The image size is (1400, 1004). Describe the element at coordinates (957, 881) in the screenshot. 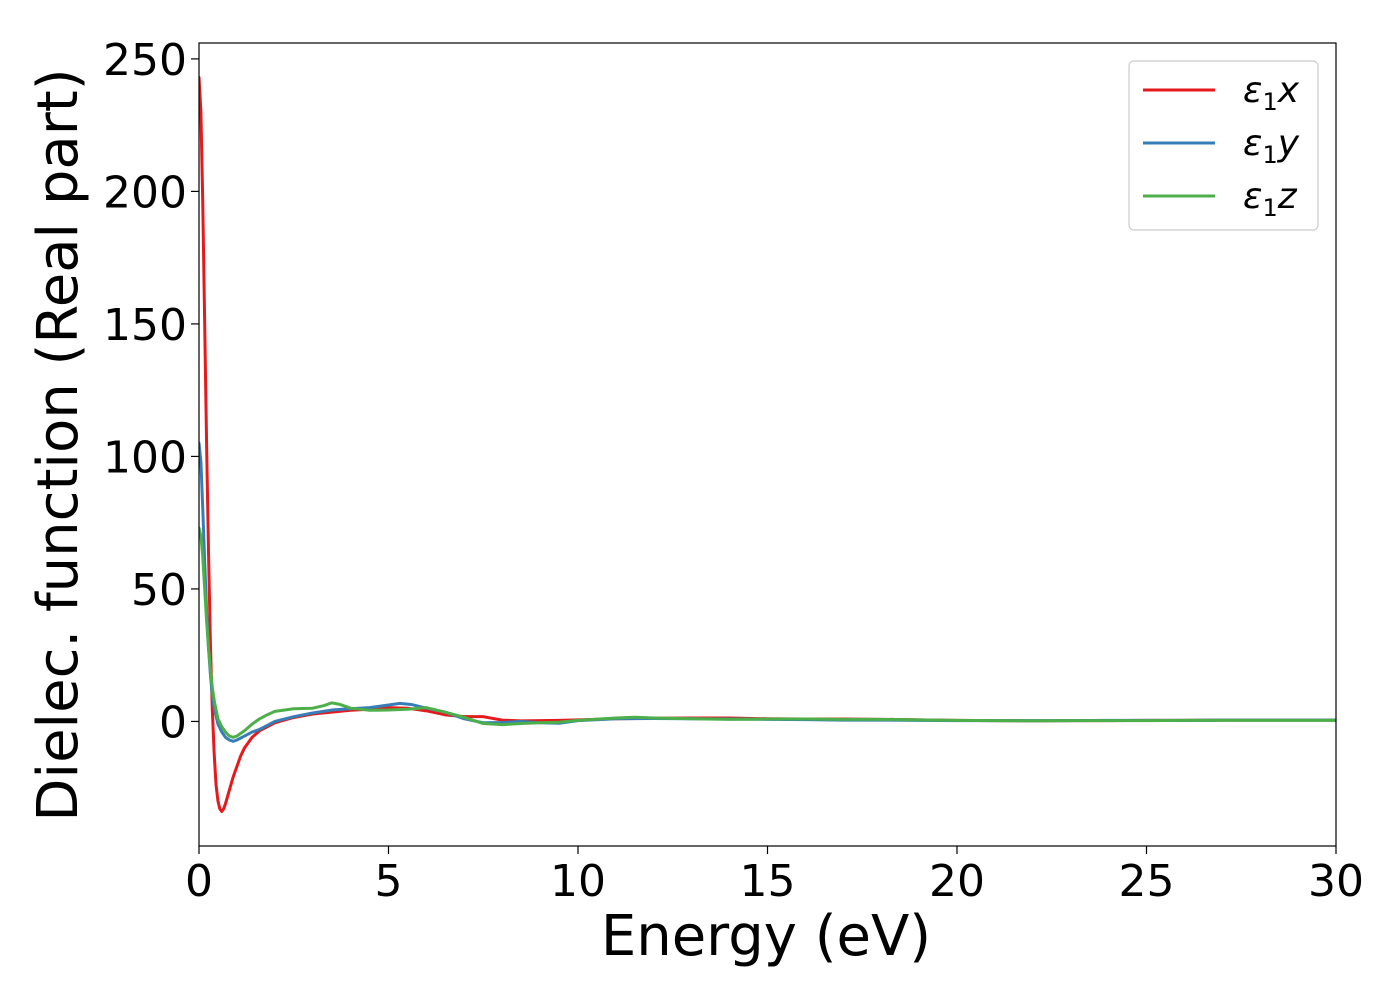

I see `x-tick-label: 20` at that location.